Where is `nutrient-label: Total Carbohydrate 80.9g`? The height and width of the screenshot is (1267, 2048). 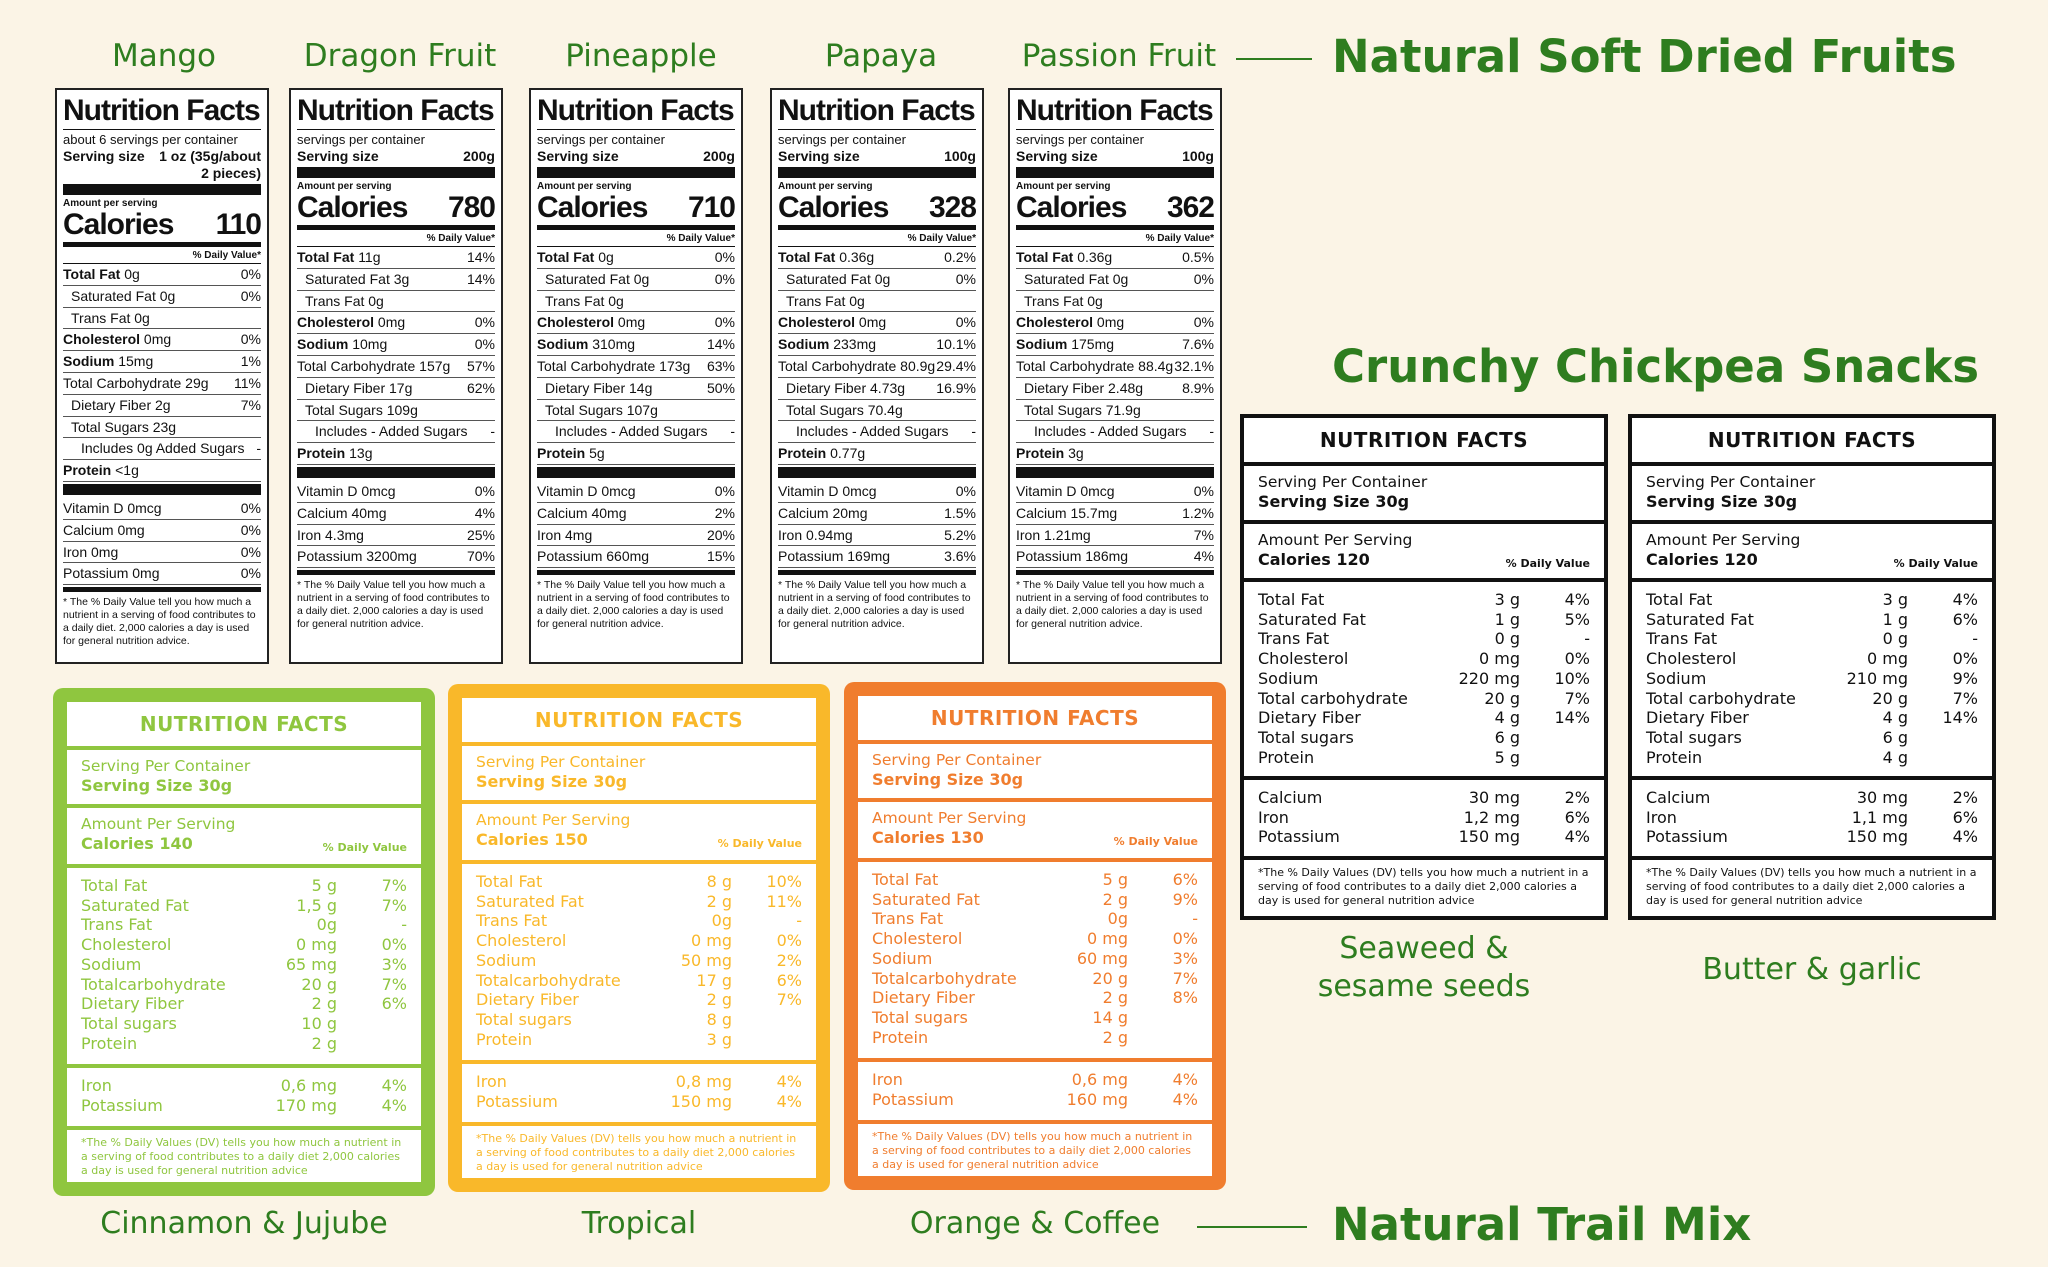 nutrient-label: Total Carbohydrate 80.9g is located at coordinates (857, 365).